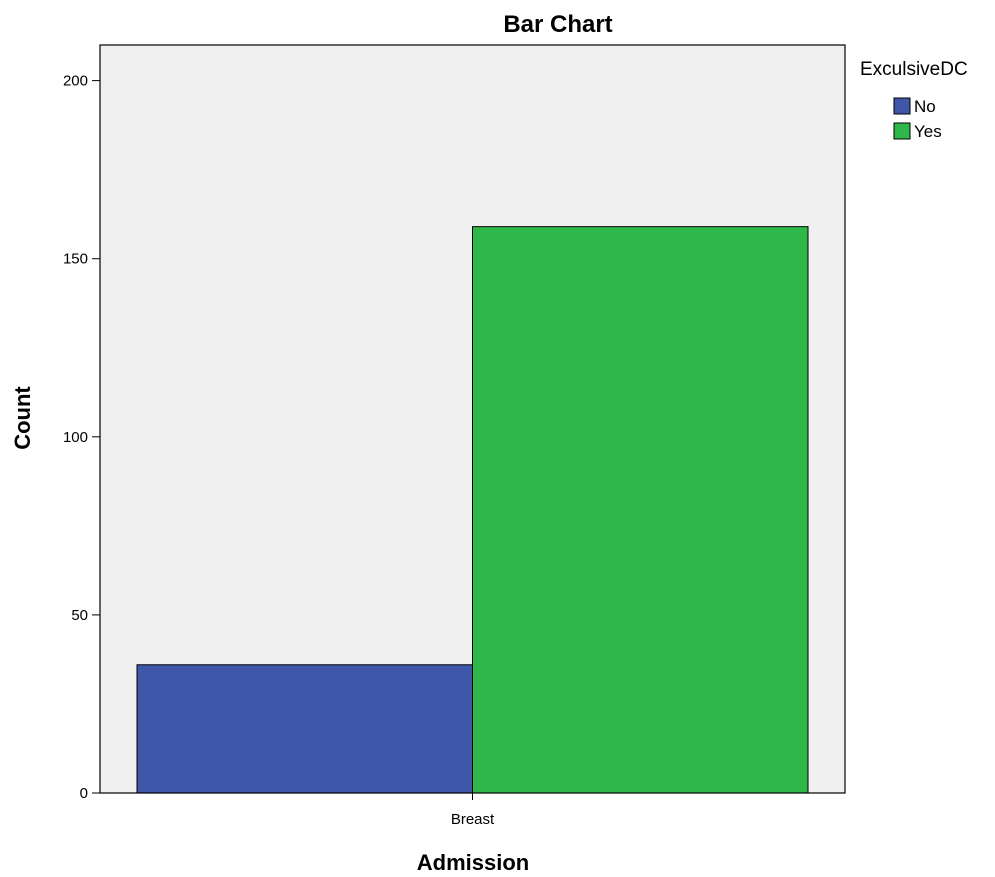 This screenshot has width=995, height=877. What do you see at coordinates (75, 81) in the screenshot?
I see `y-tick-label: 200` at bounding box center [75, 81].